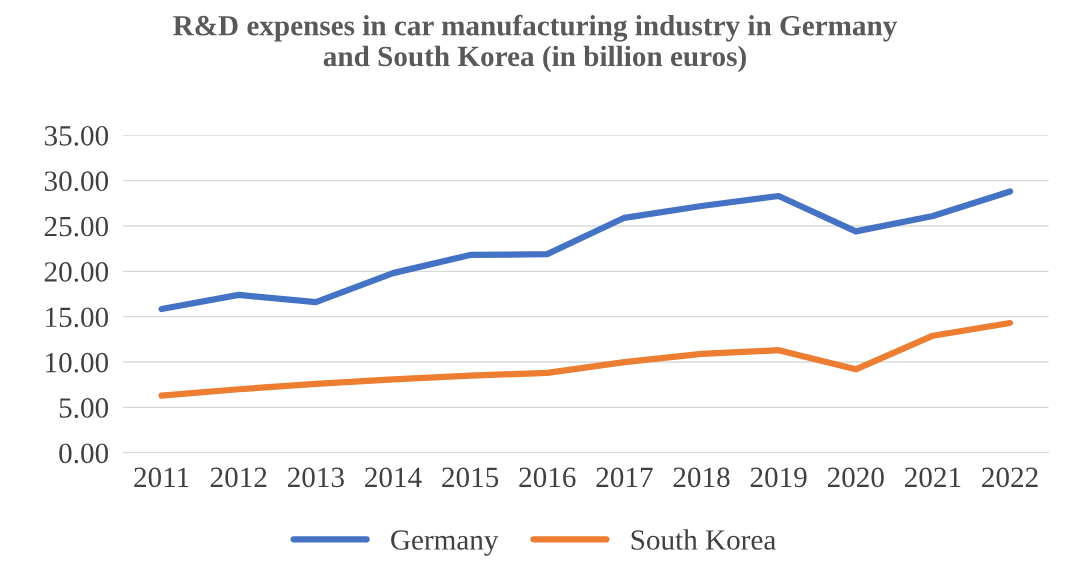 This screenshot has height=588, width=1070. What do you see at coordinates (77, 362) in the screenshot?
I see `y-tick-label: 10.00` at bounding box center [77, 362].